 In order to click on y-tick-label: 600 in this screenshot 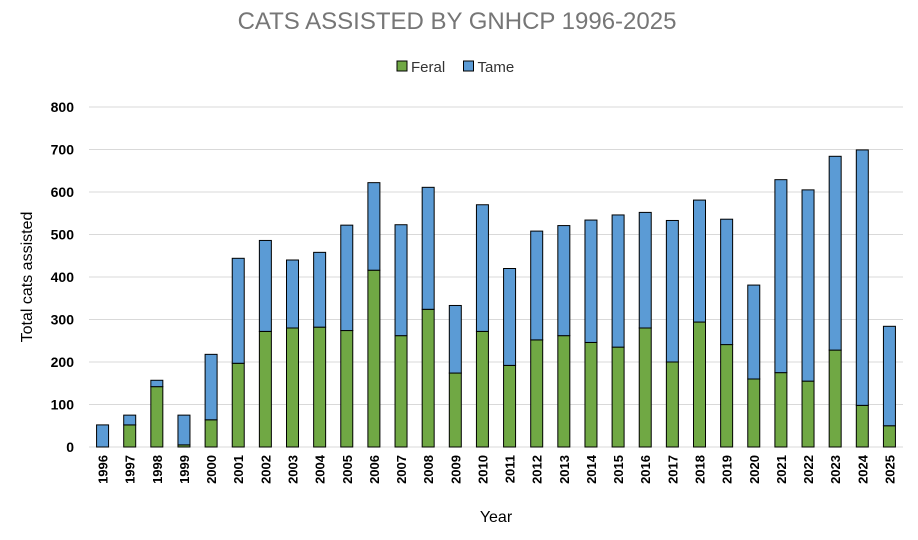, I will do `click(63, 192)`.